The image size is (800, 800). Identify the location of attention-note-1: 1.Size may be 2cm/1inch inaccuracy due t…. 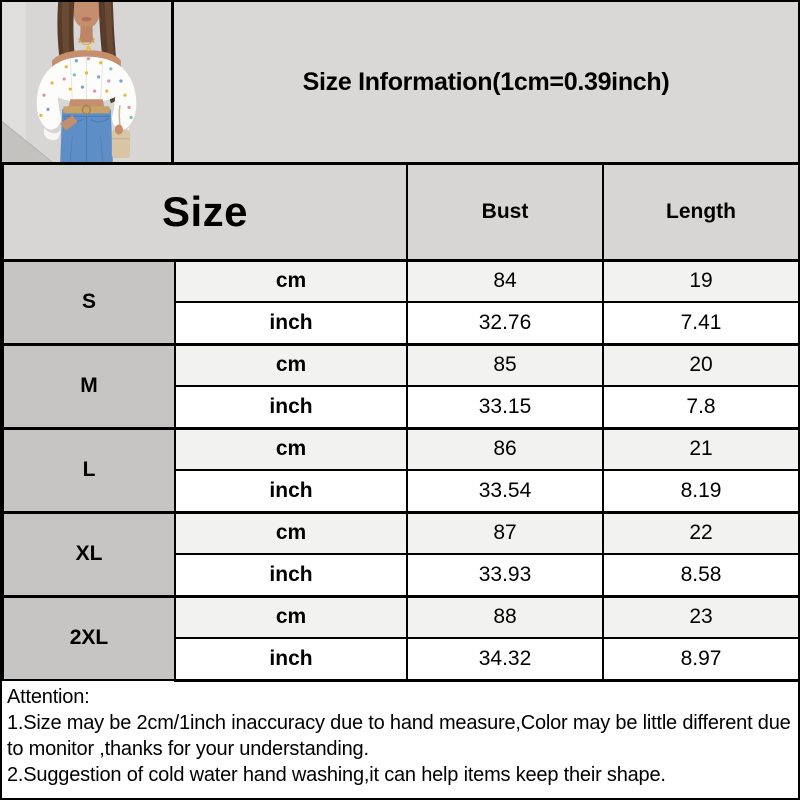
(399, 735).